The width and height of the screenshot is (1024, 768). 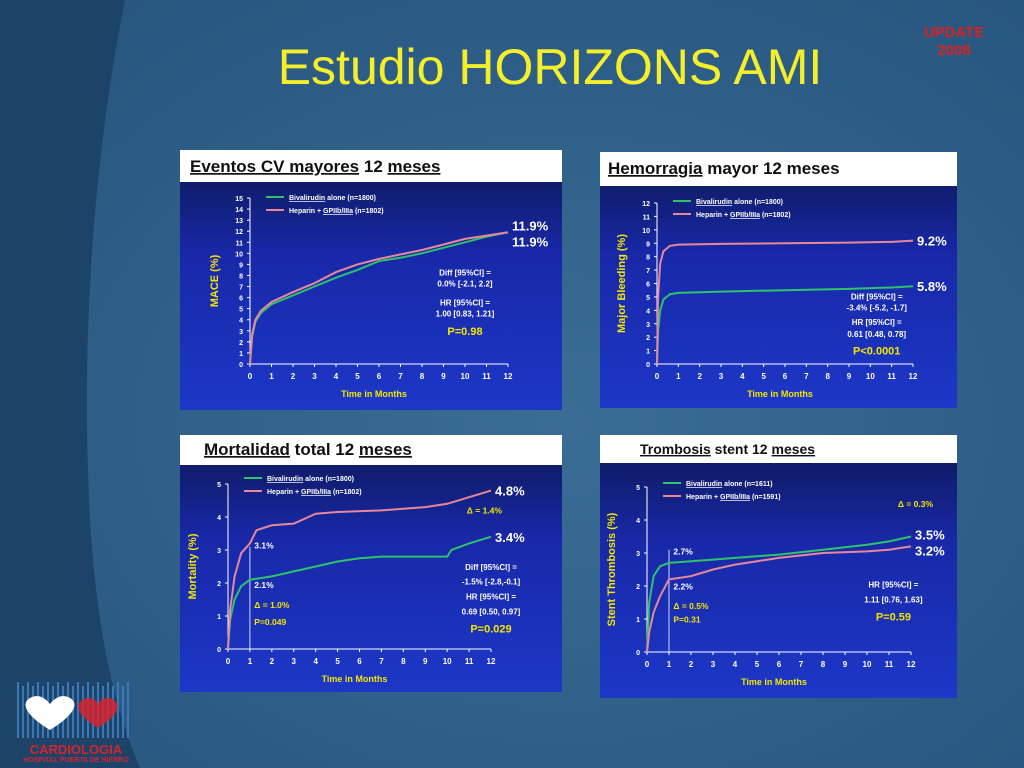 I want to click on series-end-label: 3.5%, so click(x=930, y=534).